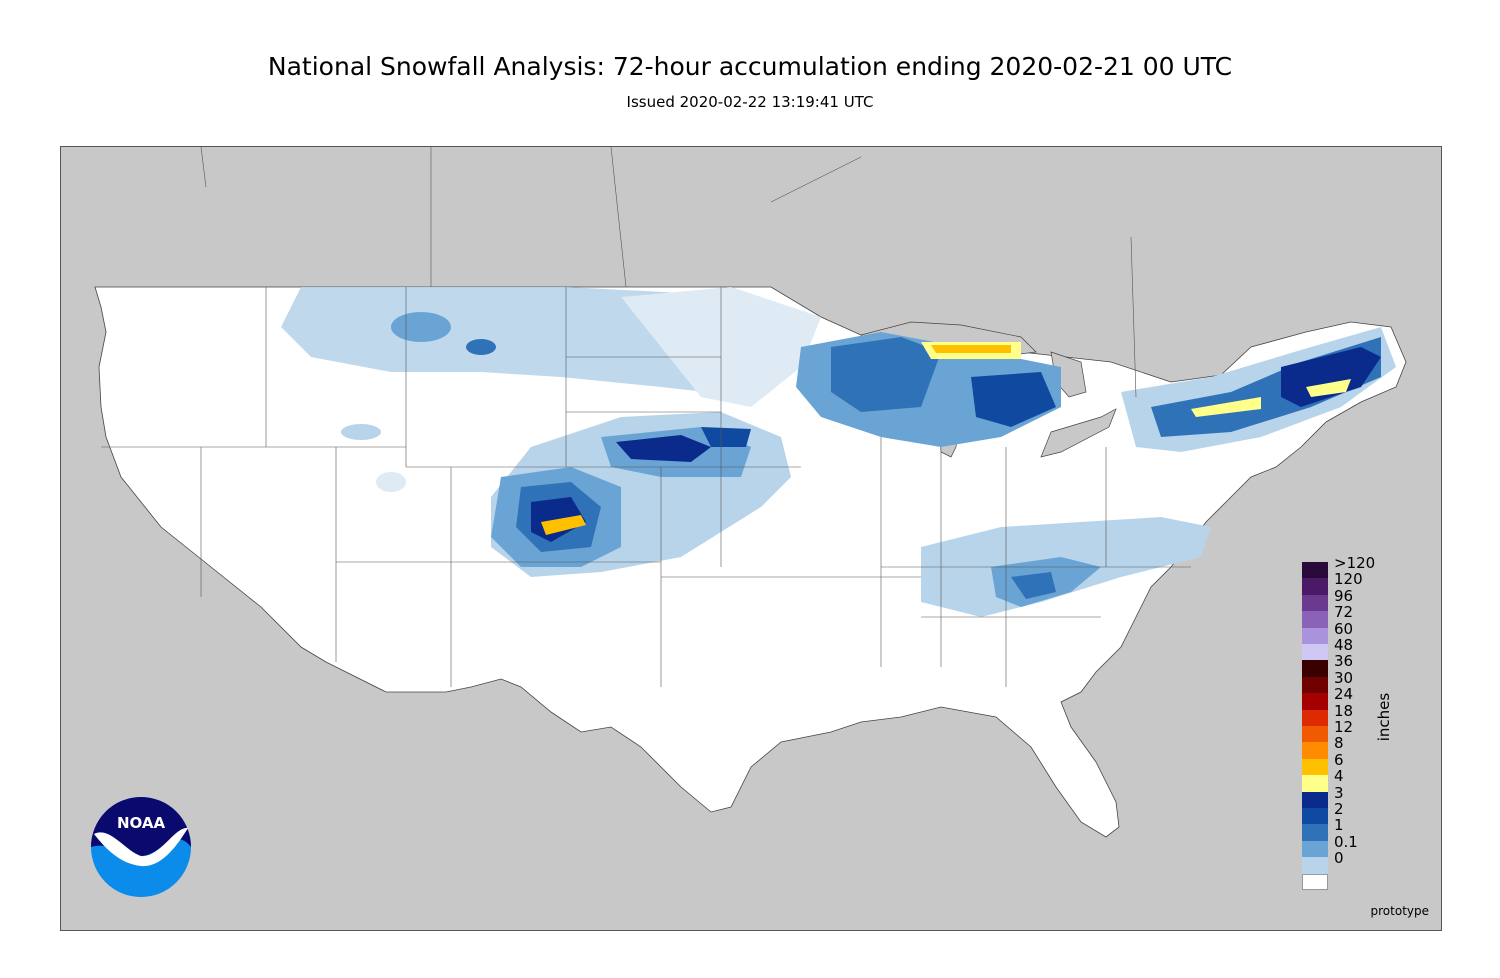 The height and width of the screenshot is (978, 1500). I want to click on legend-label: 30, so click(1344, 677).